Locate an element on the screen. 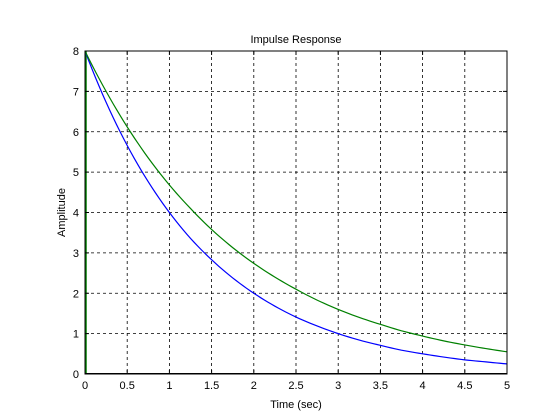 The height and width of the screenshot is (420, 560). x-tick-label: 4 is located at coordinates (423, 386).